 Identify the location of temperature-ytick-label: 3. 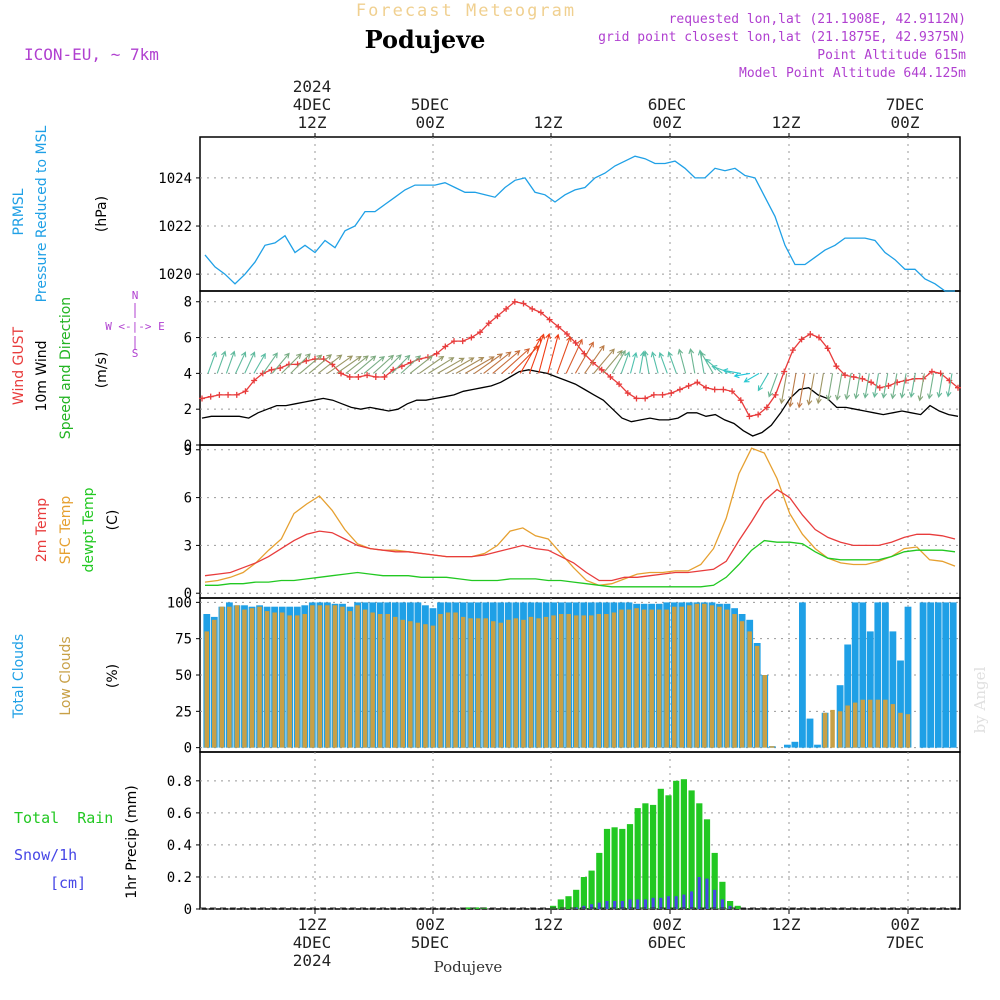
(188, 546).